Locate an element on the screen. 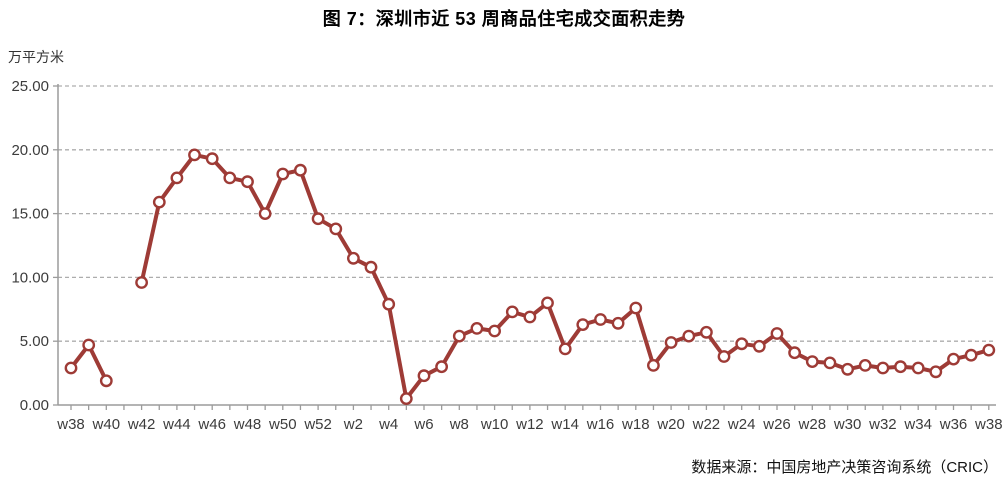 Image resolution: width=1008 pixels, height=486 pixels. x-tick-label: w10 is located at coordinates (494, 424).